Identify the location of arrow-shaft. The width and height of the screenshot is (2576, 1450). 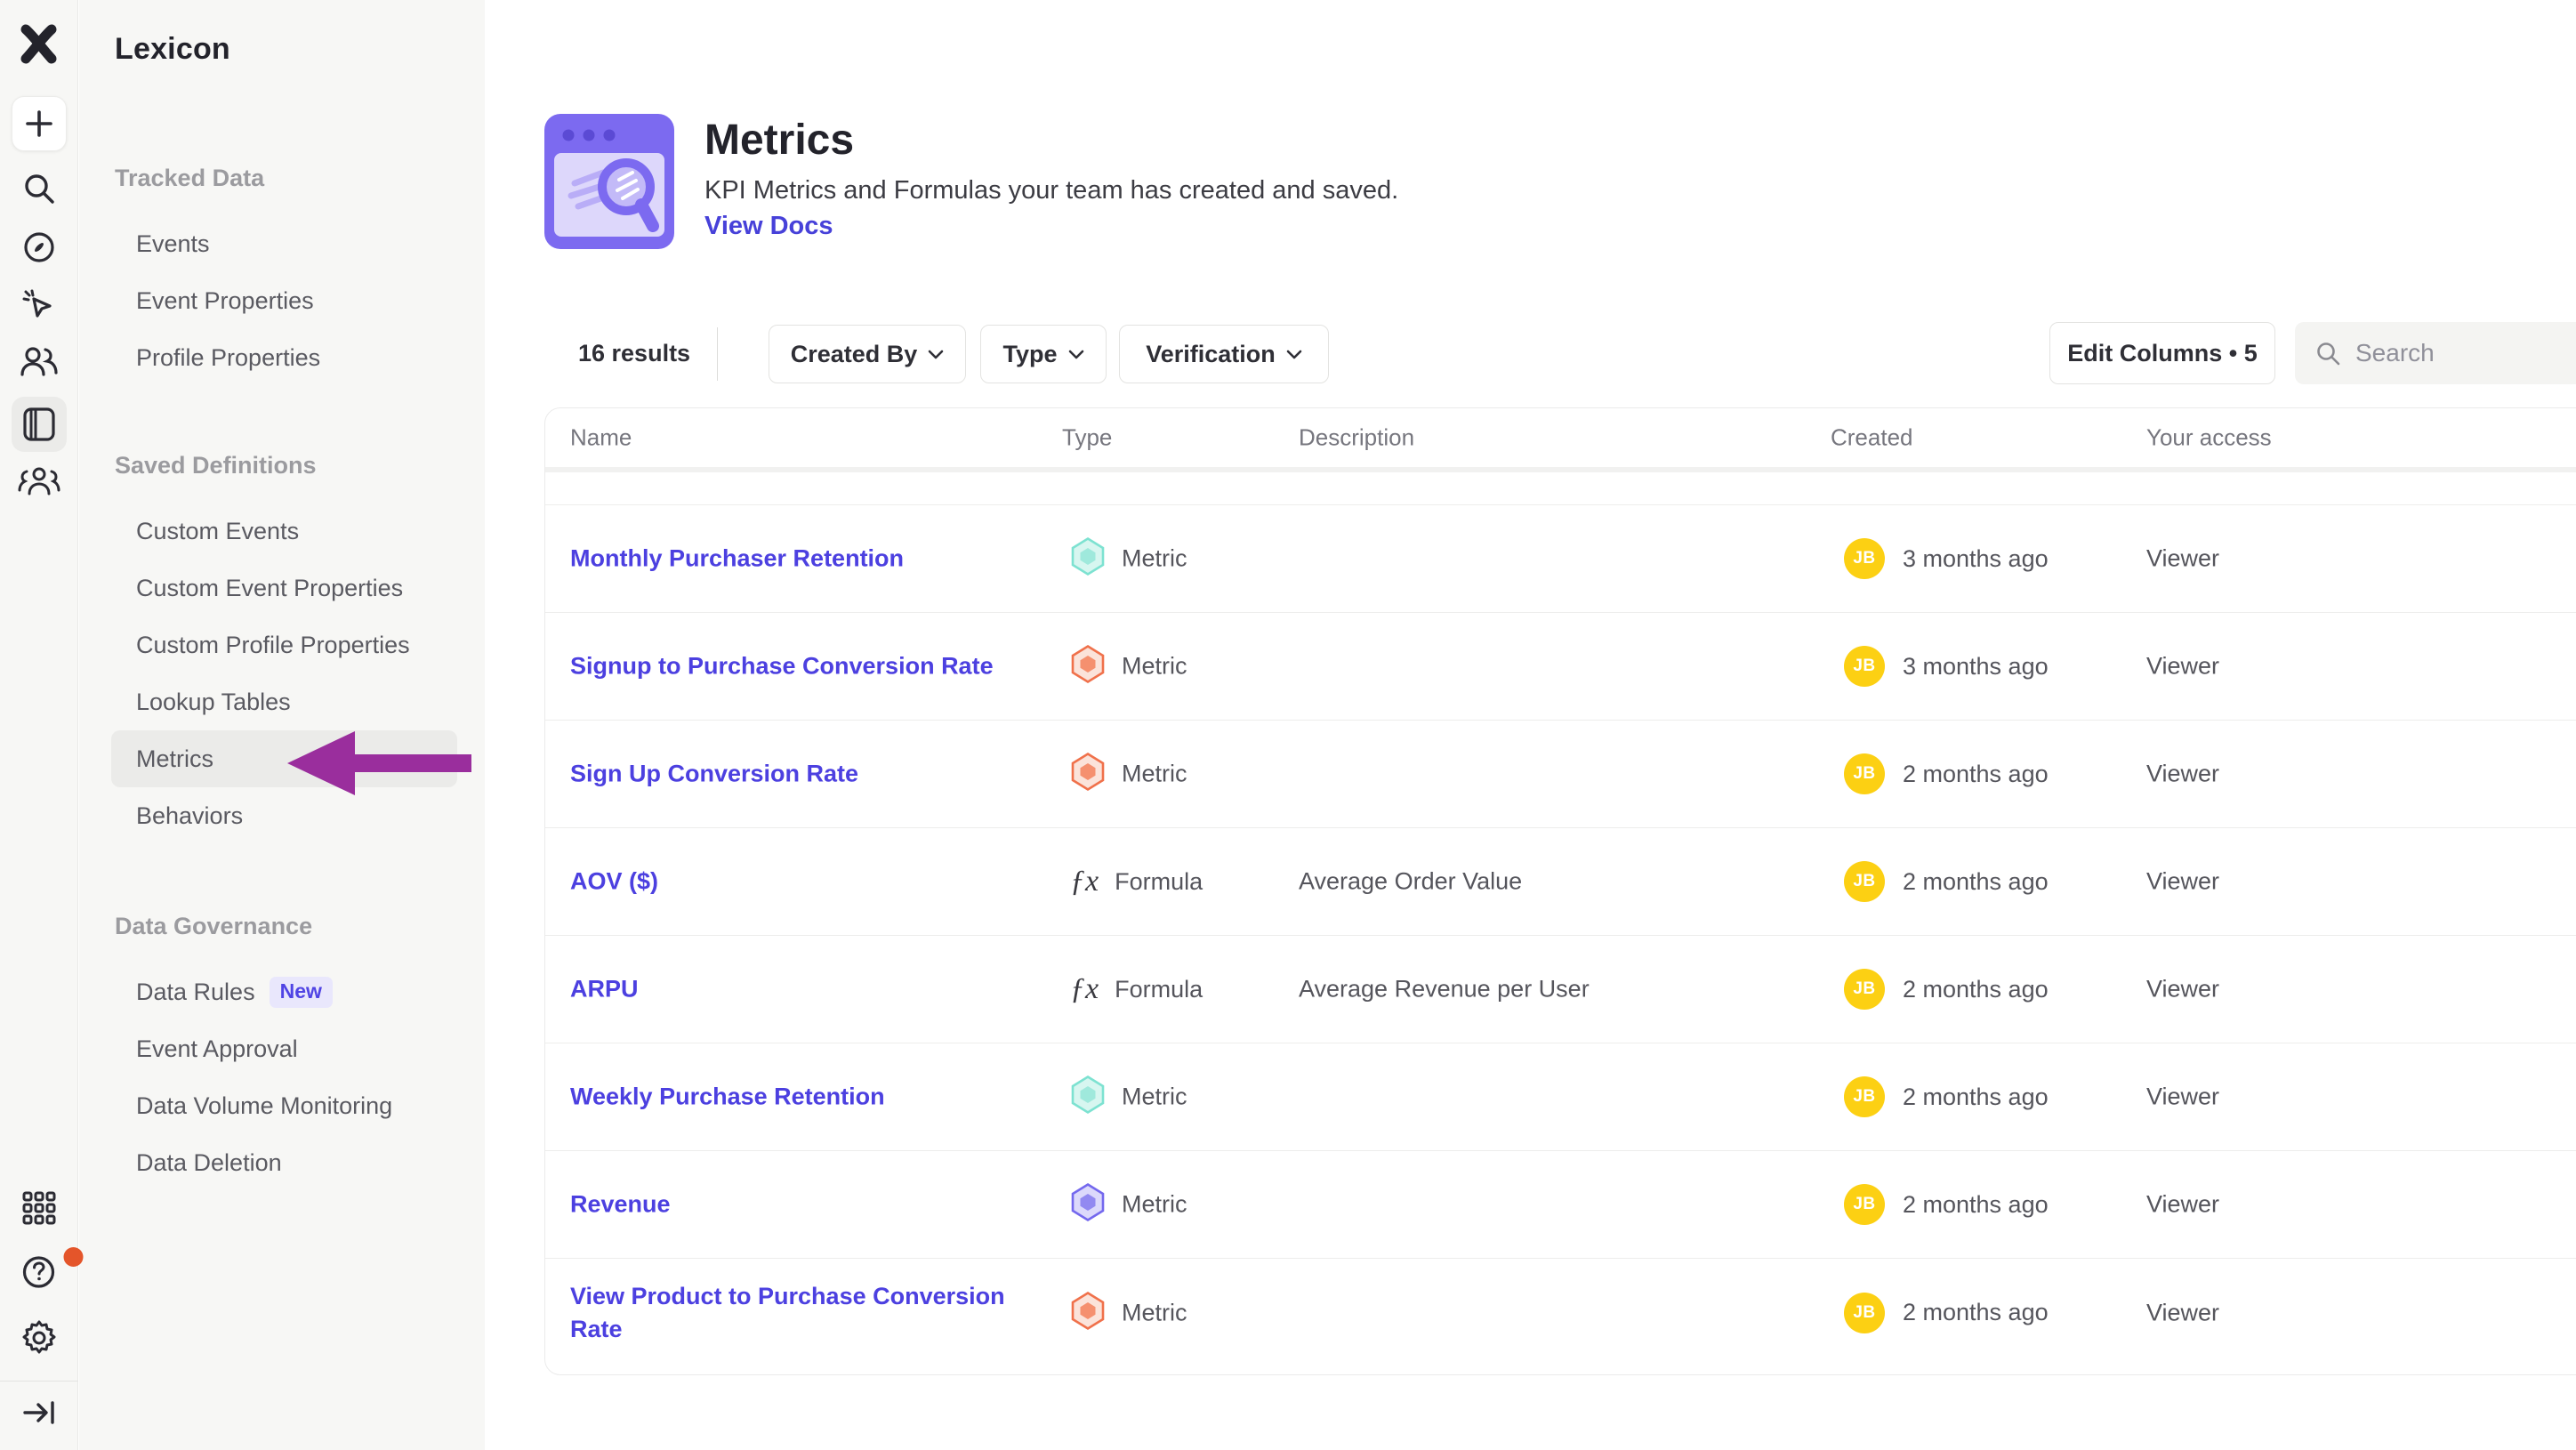
(412, 763).